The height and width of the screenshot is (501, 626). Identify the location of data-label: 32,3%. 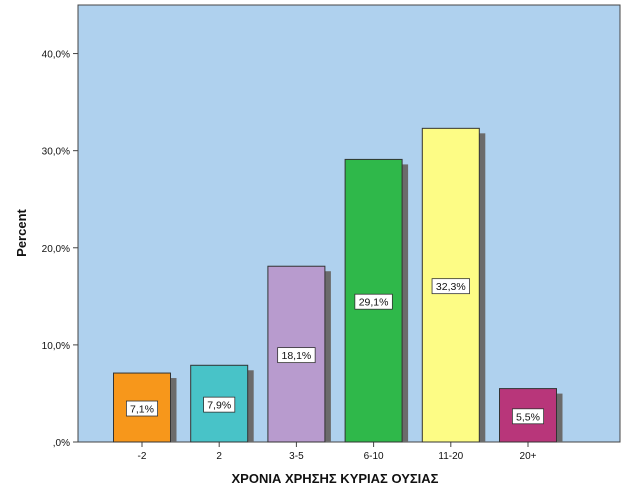
(451, 287).